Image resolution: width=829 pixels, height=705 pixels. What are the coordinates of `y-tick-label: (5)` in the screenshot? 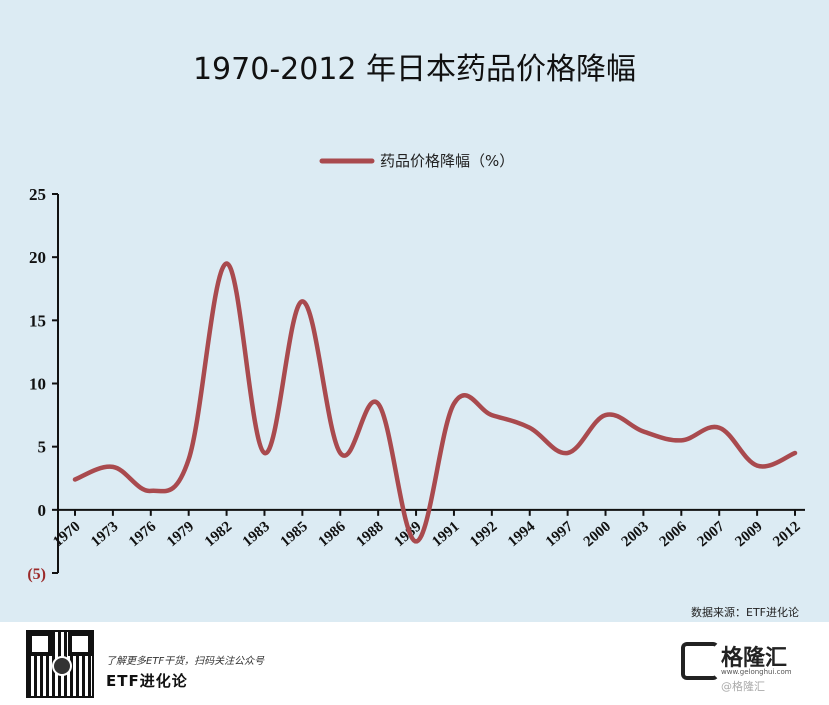 It's located at (36, 574).